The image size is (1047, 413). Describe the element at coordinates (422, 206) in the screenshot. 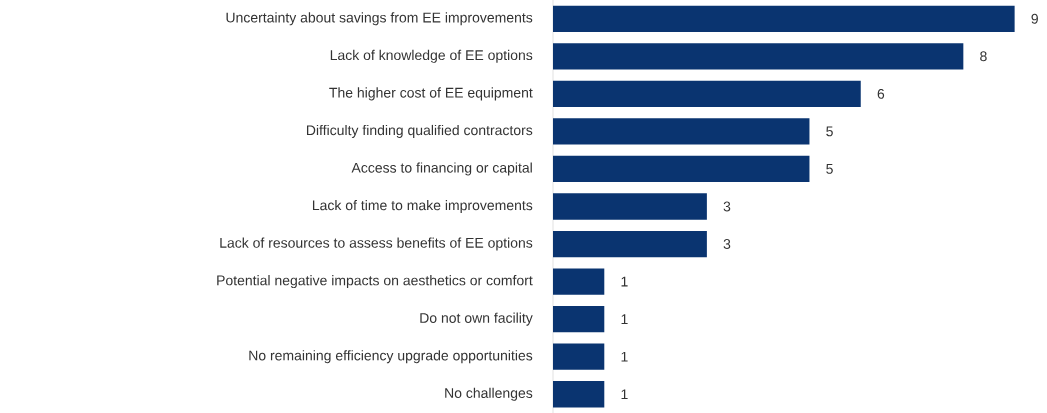

I see `y-tick-label: Lack of time to make improvements` at that location.